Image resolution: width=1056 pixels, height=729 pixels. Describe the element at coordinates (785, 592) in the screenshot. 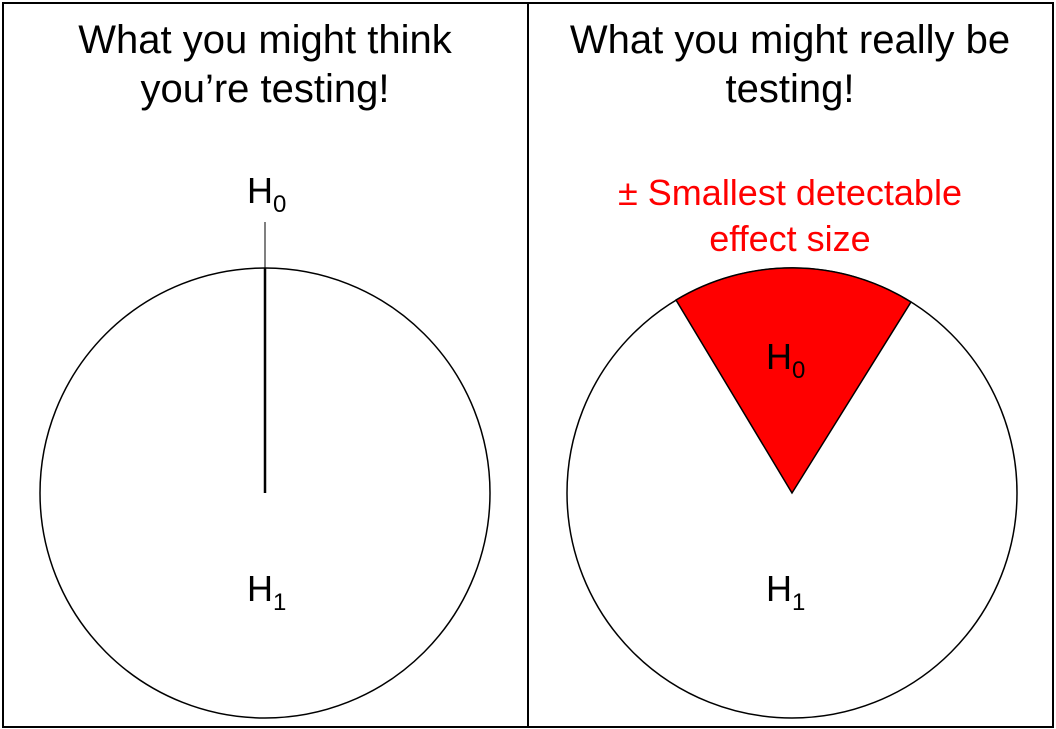

I see `right-alt-hypothesis-label: H1` at that location.